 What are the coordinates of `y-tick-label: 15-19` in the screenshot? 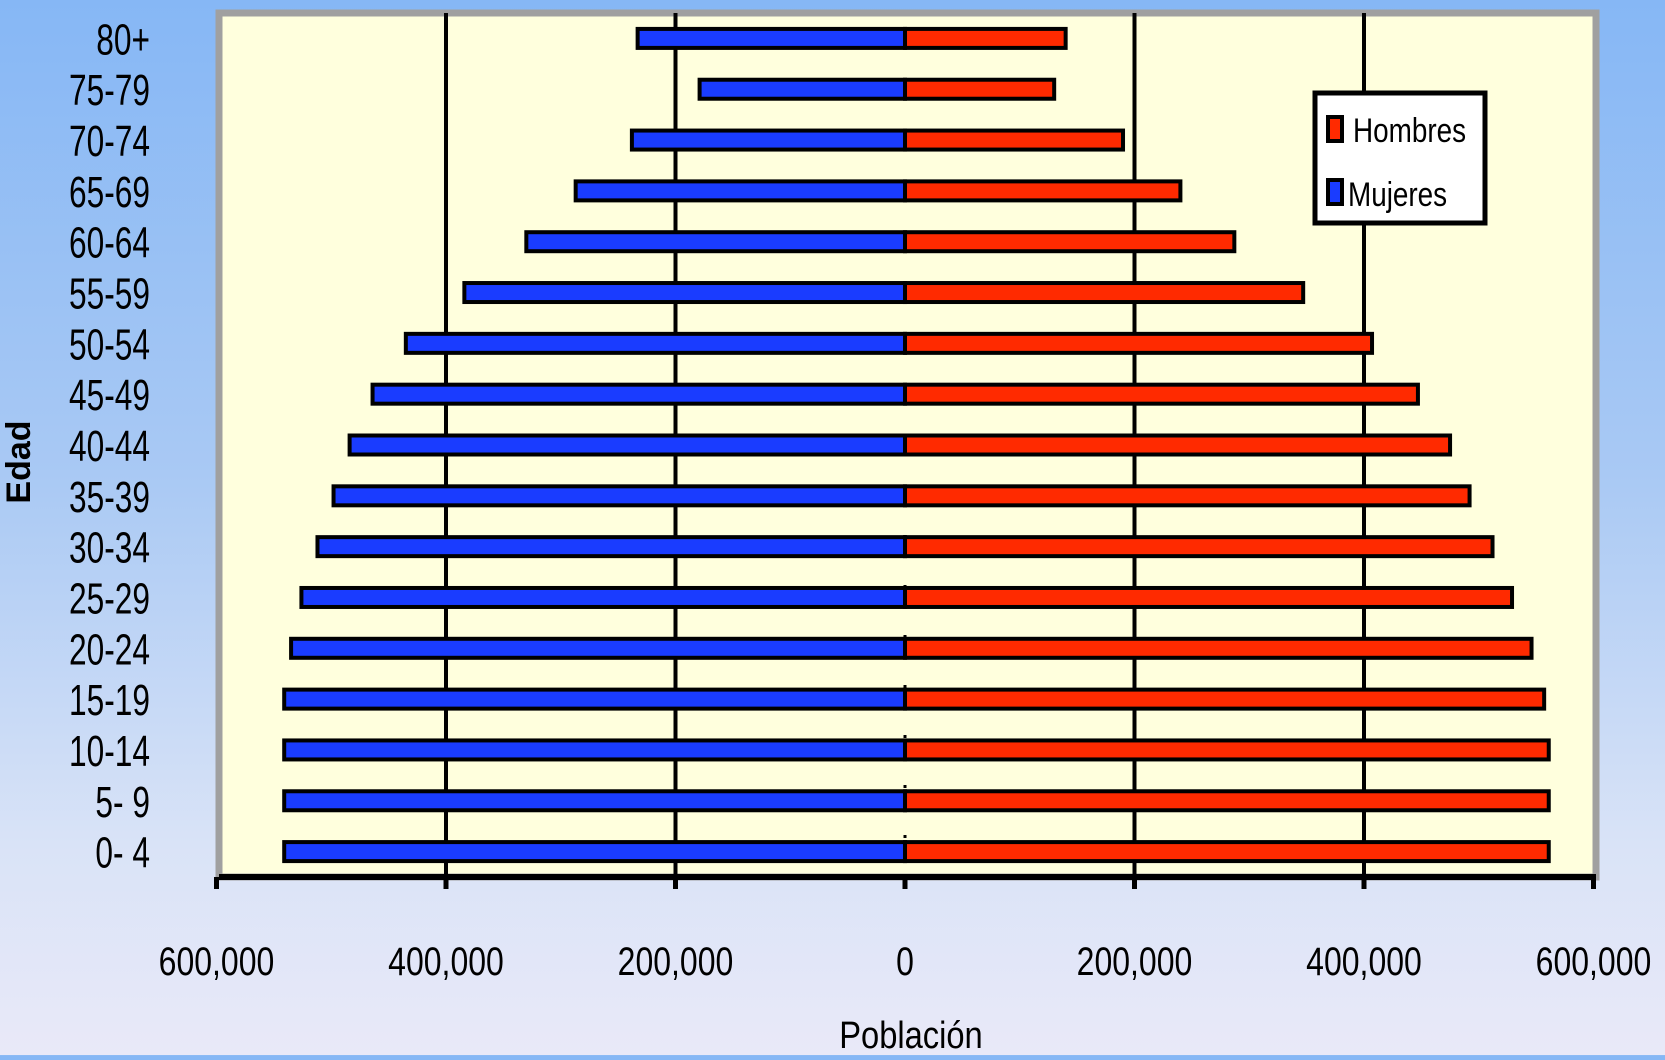 It's located at (109, 700).